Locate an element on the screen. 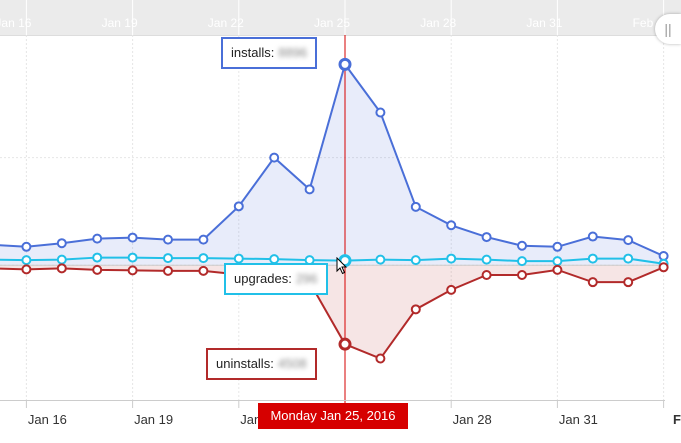 Image resolution: width=681 pixels, height=443 pixels. bottom-tick-jan-31: Jan 31 is located at coordinates (578, 419).